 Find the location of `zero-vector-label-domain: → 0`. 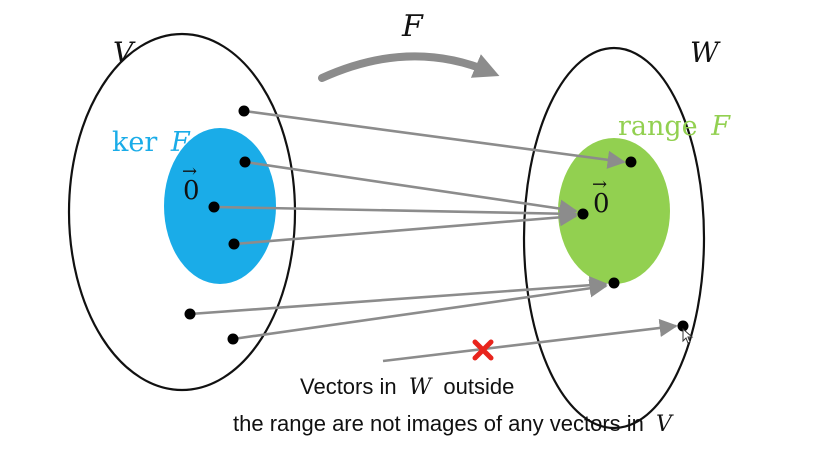

zero-vector-label-domain: → 0 is located at coordinates (191, 183).